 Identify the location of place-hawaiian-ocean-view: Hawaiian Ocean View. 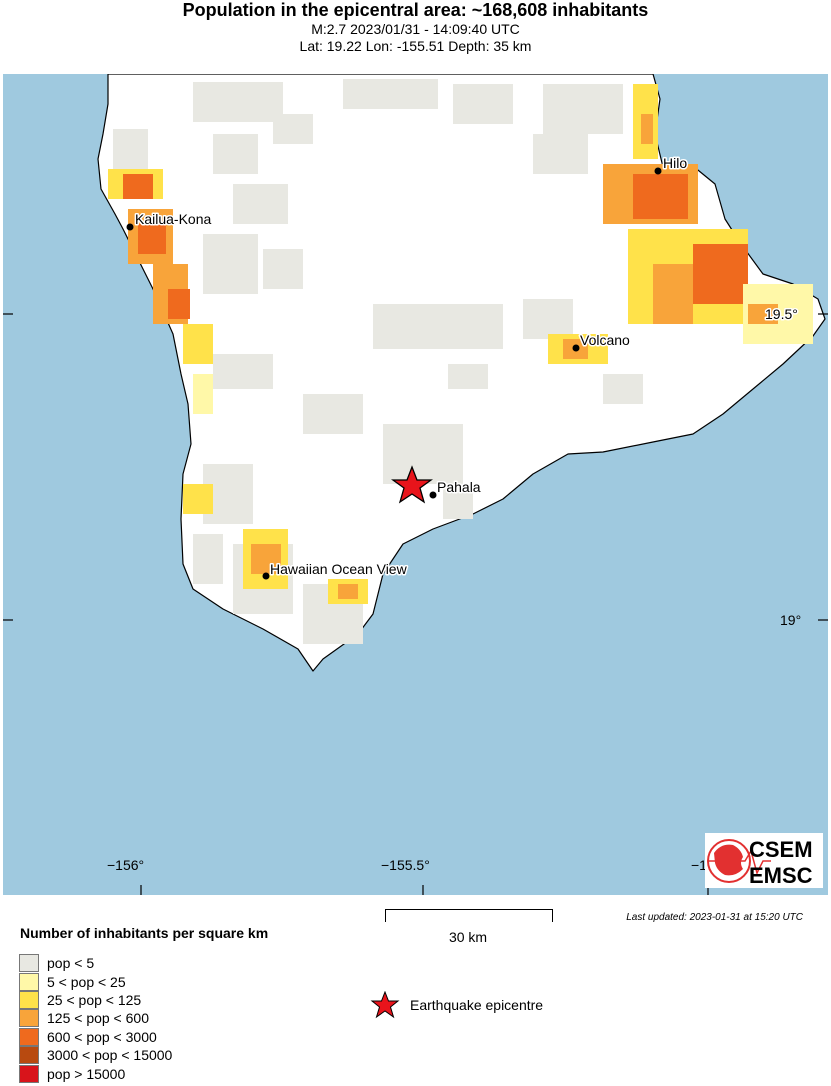
(335, 570).